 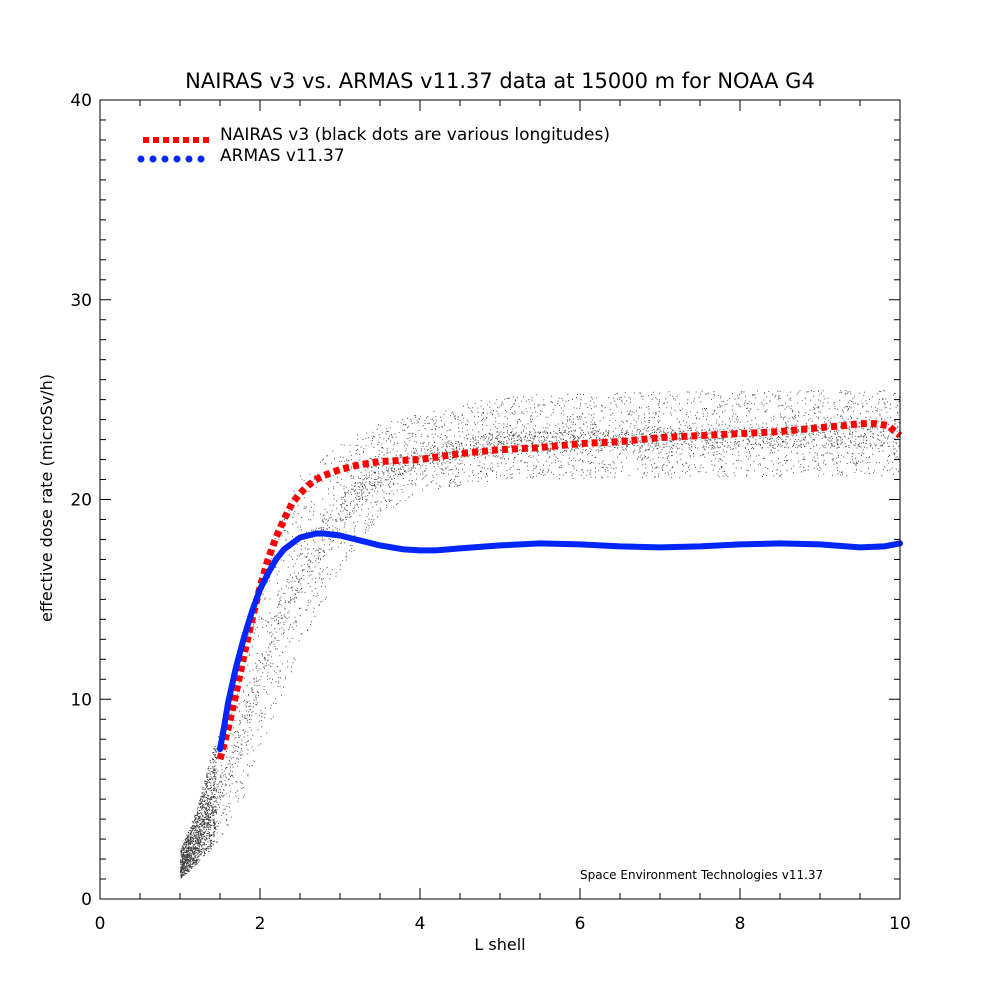 What do you see at coordinates (81, 301) in the screenshot?
I see `y-tick-label: 30` at bounding box center [81, 301].